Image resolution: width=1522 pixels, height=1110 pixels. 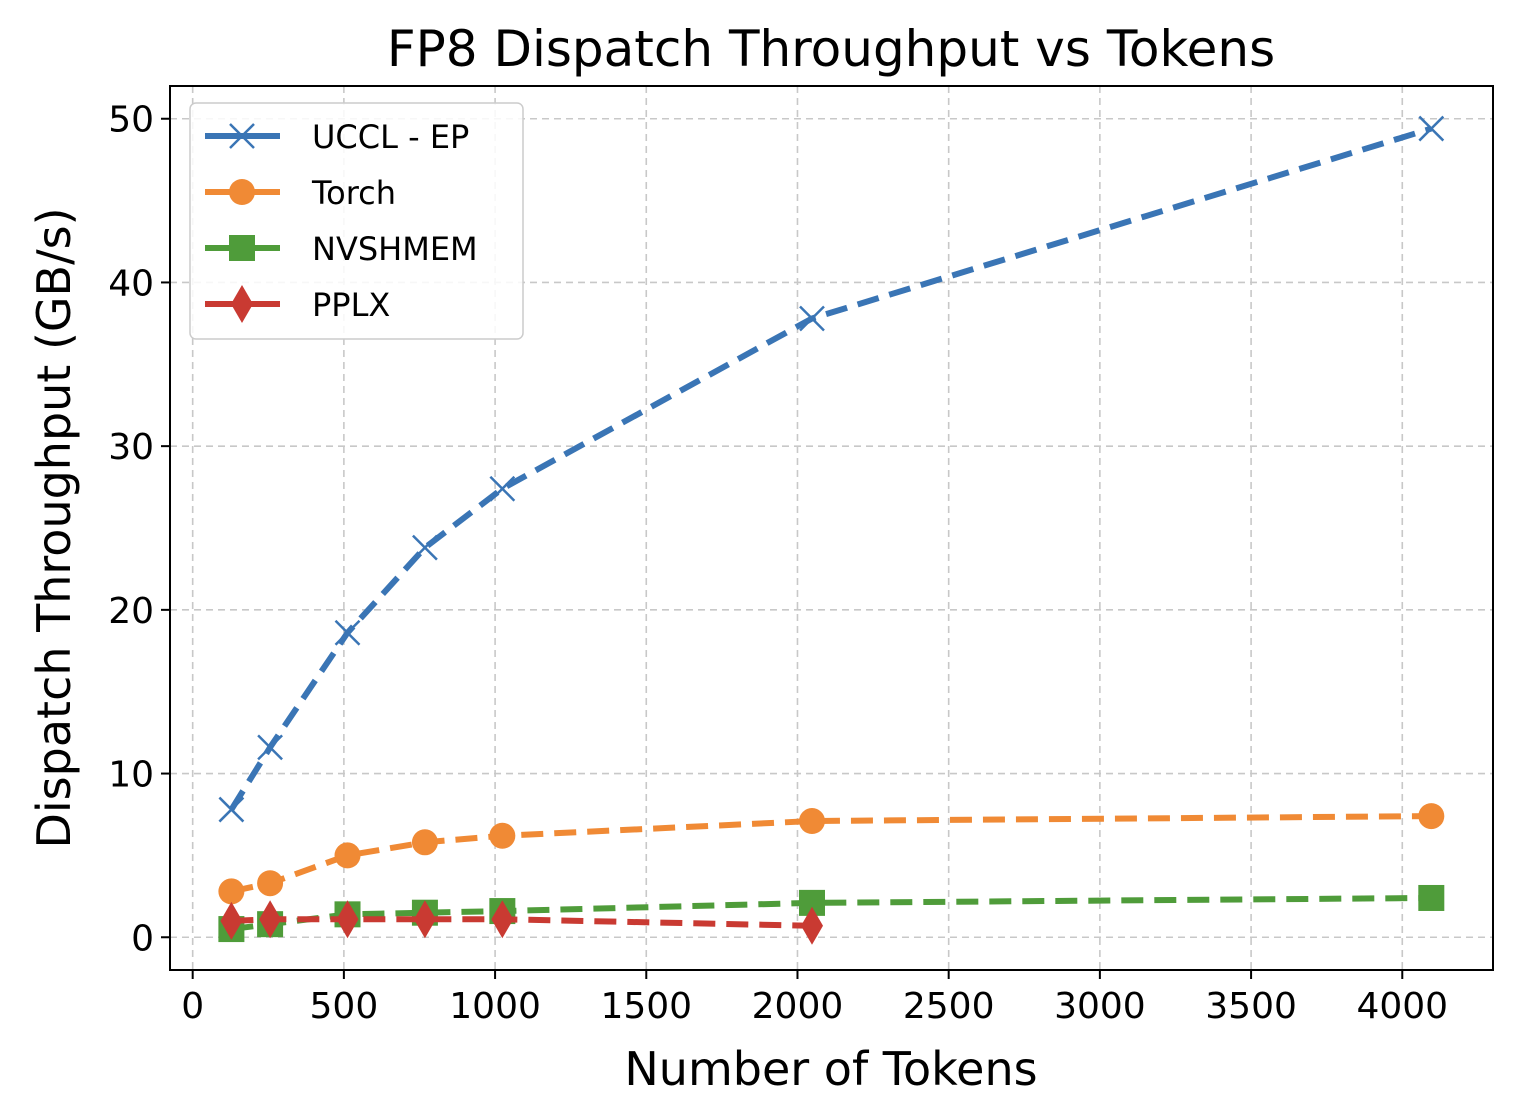 What do you see at coordinates (131, 120) in the screenshot?
I see `y-tick-label: 50` at bounding box center [131, 120].